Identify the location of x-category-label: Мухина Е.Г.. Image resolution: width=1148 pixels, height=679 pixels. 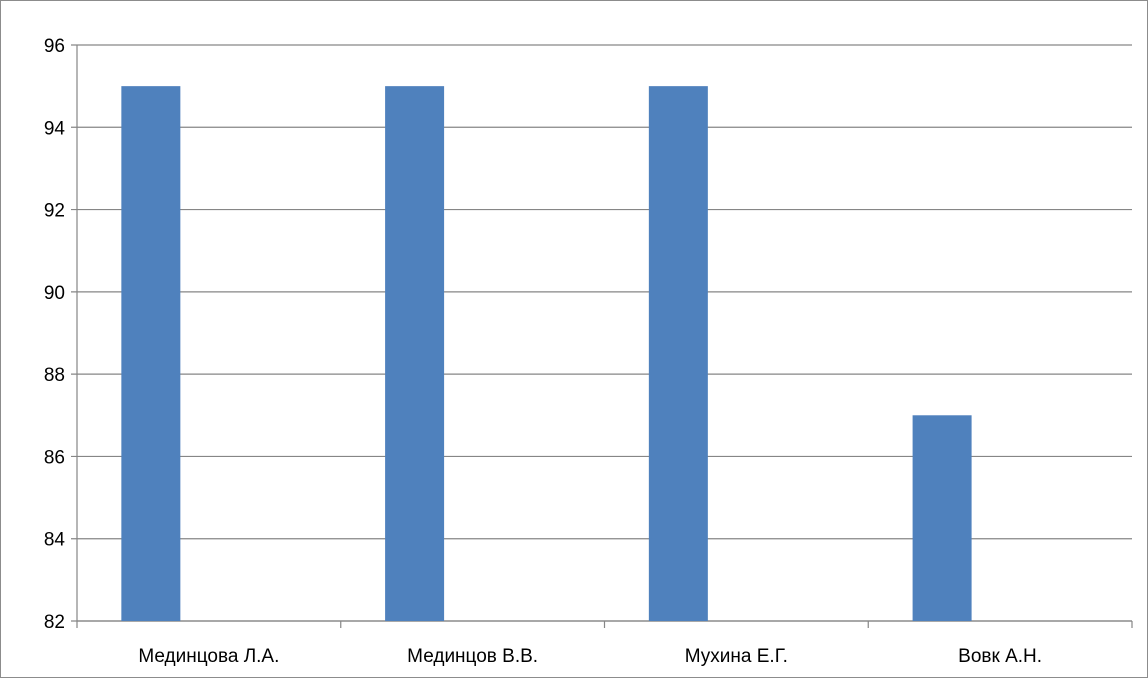
(736, 656).